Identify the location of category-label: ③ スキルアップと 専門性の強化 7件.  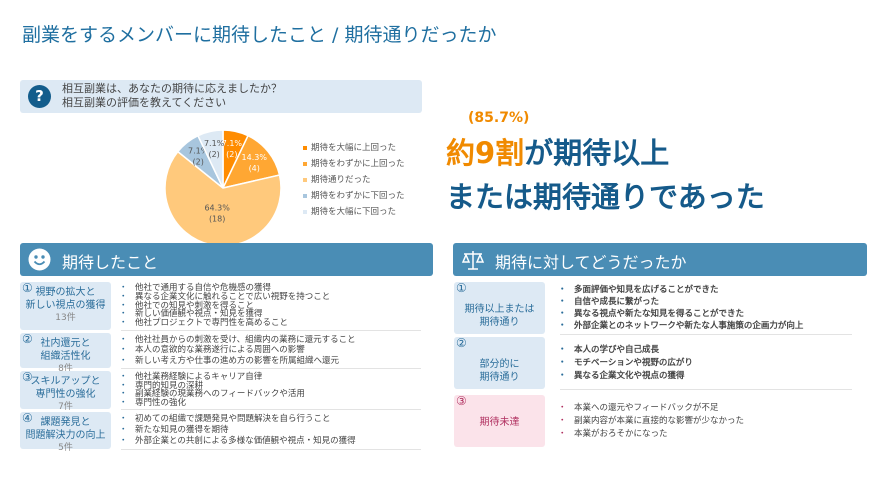
(65, 391).